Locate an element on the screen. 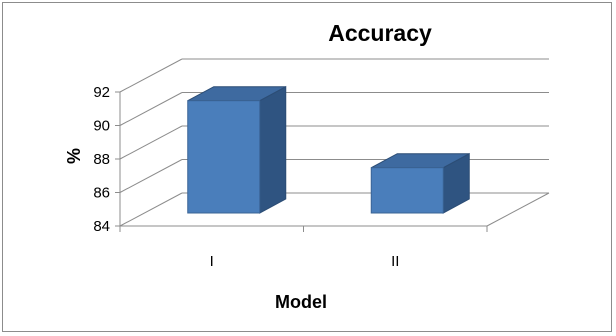  y-axis-label: % is located at coordinates (74, 156).